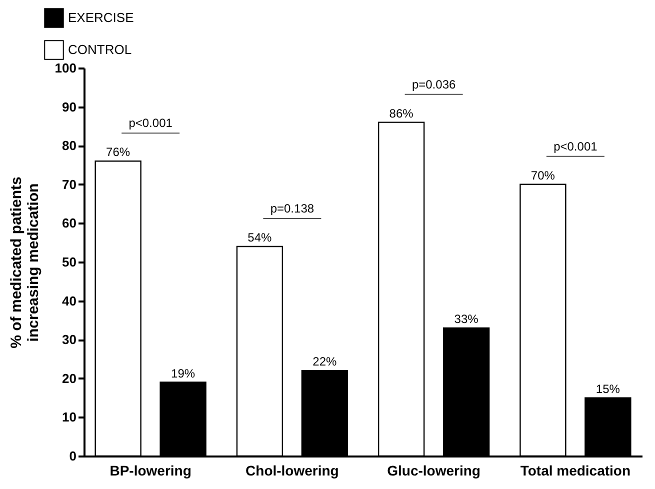  What do you see at coordinates (101, 17) in the screenshot?
I see `legend-label: EXERCISE` at bounding box center [101, 17].